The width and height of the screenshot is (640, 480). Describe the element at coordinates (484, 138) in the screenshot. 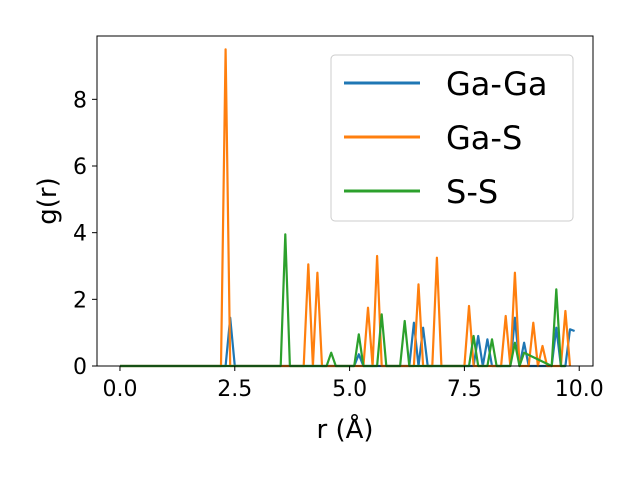

I see `legend-label-ga-s: Ga-S` at that location.